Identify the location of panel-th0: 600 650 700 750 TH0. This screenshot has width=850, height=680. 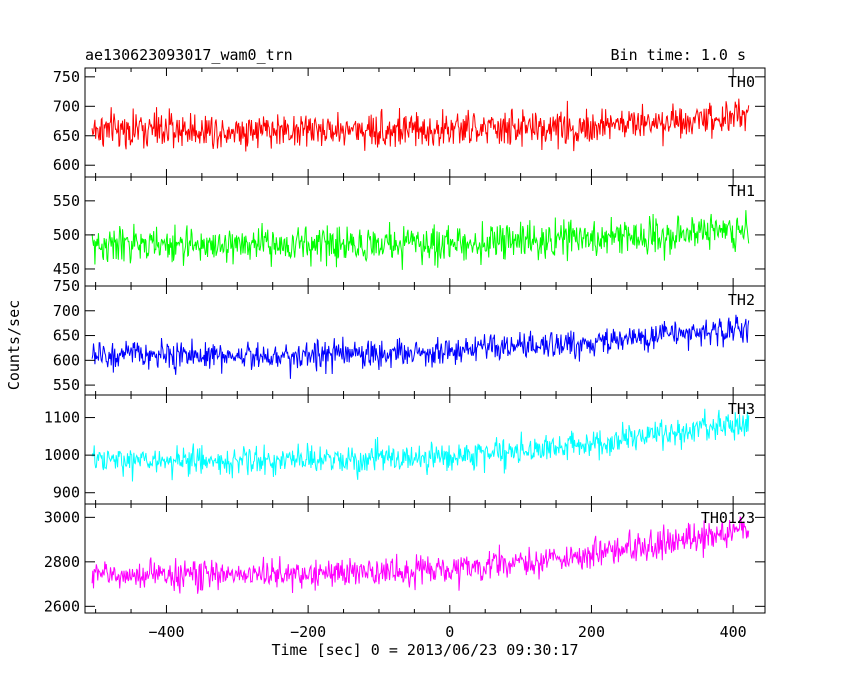
(409, 122).